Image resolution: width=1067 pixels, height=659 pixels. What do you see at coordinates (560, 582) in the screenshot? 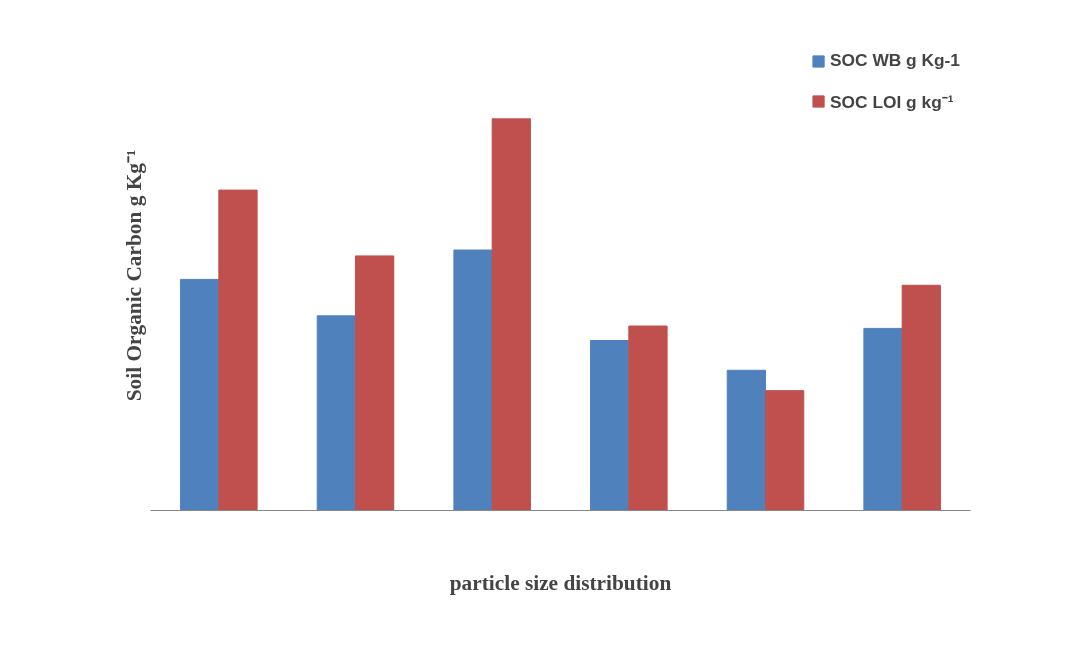
I see `x-axis-title: particle size distribution` at bounding box center [560, 582].